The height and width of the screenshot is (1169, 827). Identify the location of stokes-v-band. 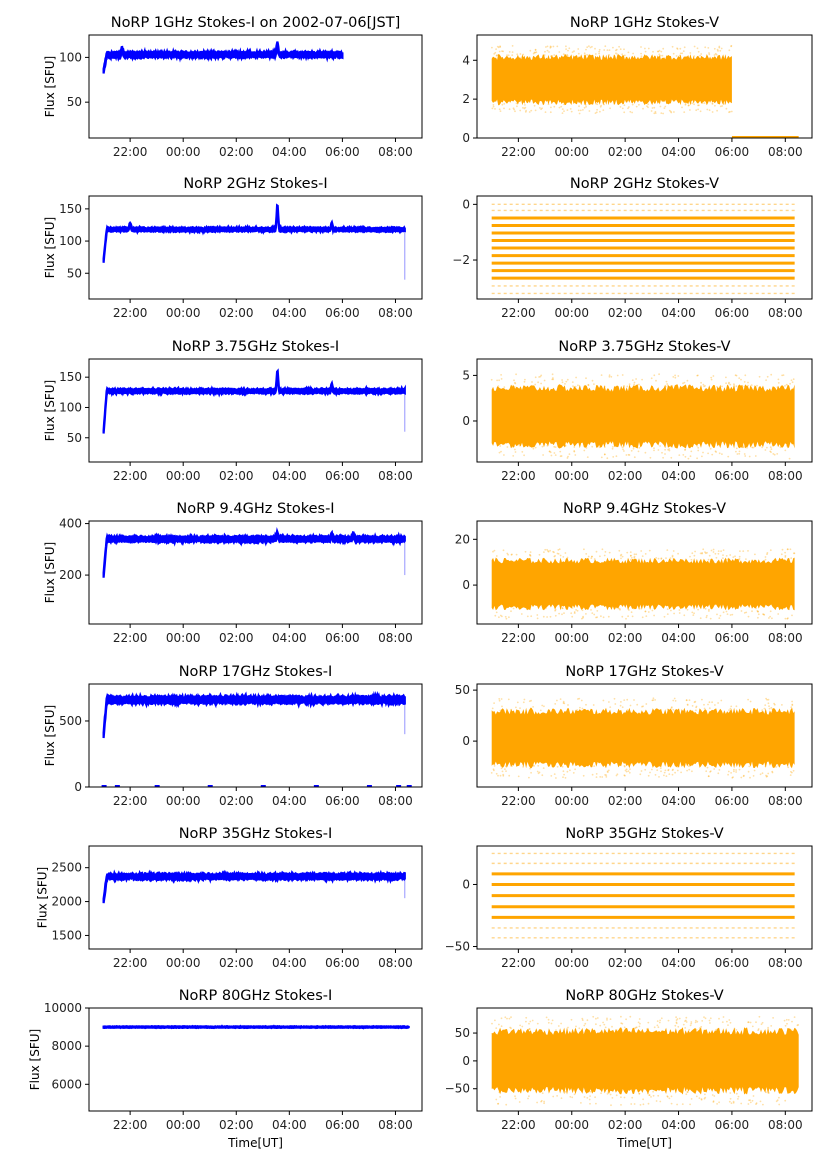
(643, 416).